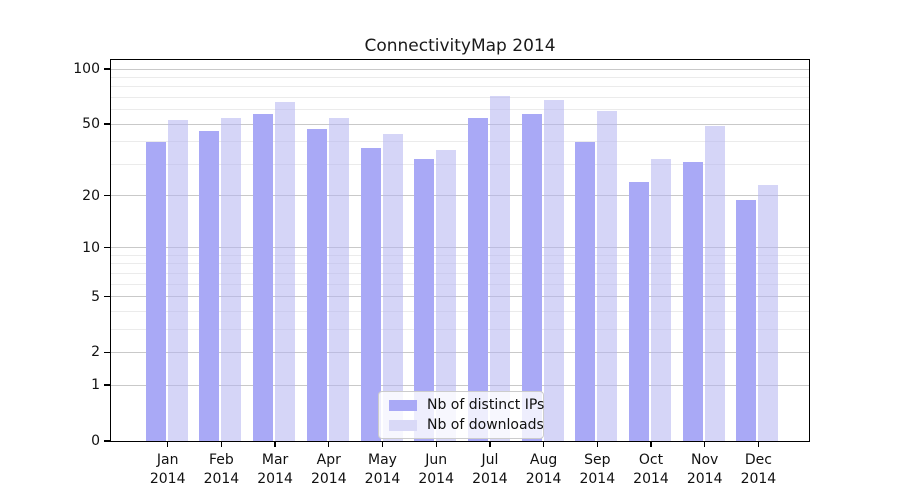 Image resolution: width=900 pixels, height=500 pixels. I want to click on x-tick-label-5: May 2014, so click(382, 469).